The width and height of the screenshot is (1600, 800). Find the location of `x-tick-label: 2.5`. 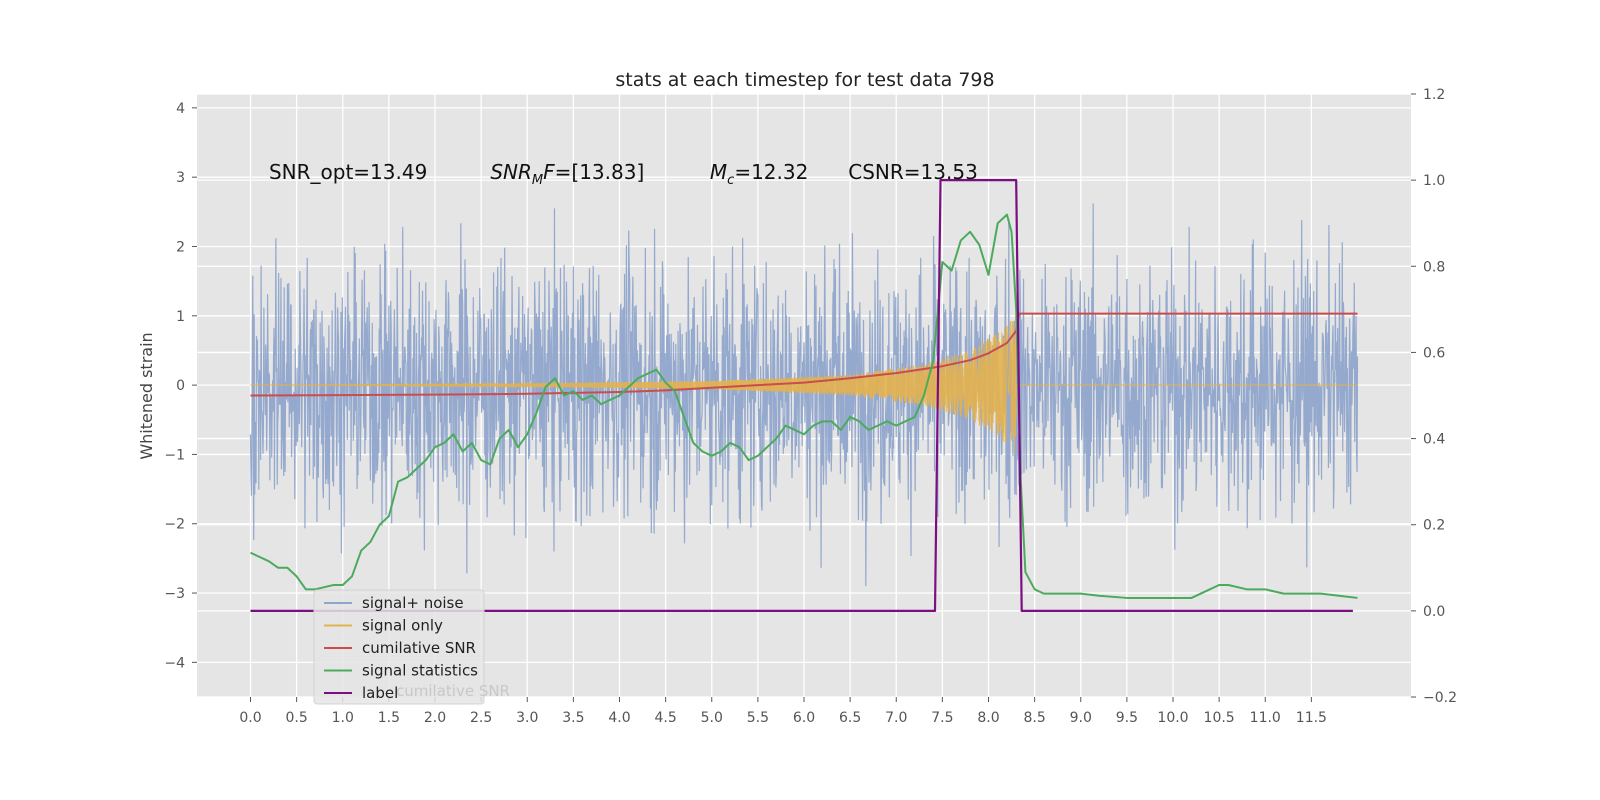

x-tick-label: 2.5 is located at coordinates (481, 718).